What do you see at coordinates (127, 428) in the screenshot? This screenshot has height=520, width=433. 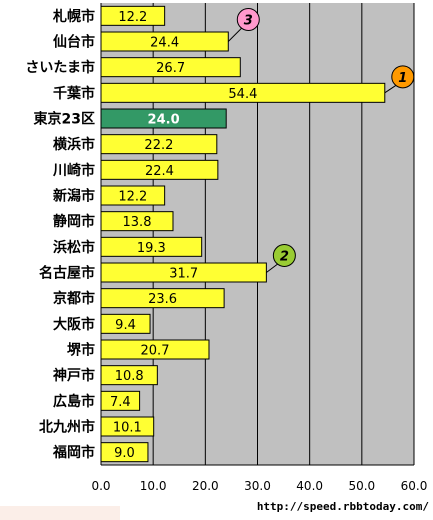 I see `data-label: 10.1` at bounding box center [127, 428].